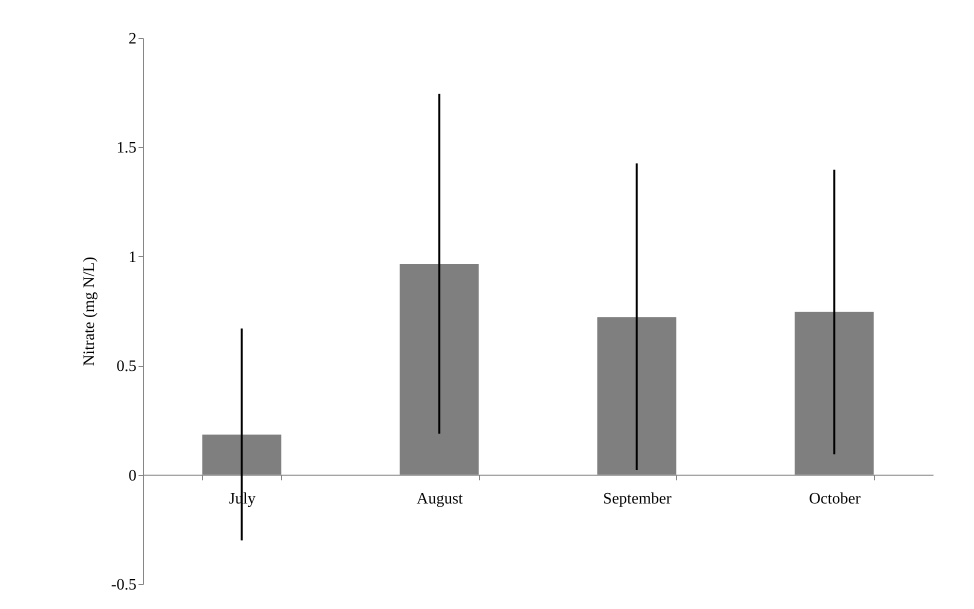 The height and width of the screenshot is (609, 974). What do you see at coordinates (123, 585) in the screenshot?
I see `y-tick-label: -0.5` at bounding box center [123, 585].